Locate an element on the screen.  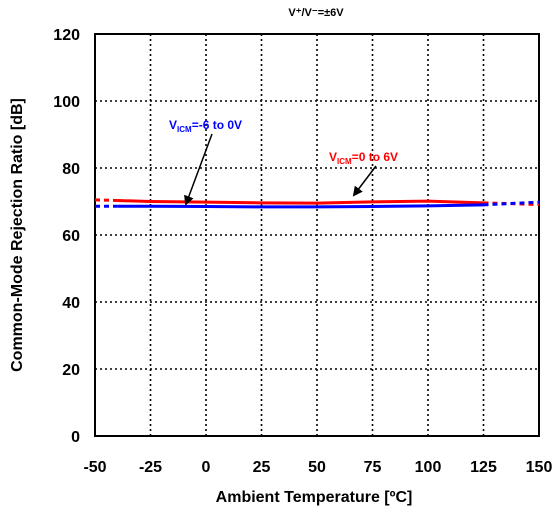
y-axis-title: Common-Mode Rejection Ratio [dB] is located at coordinates (17, 235).